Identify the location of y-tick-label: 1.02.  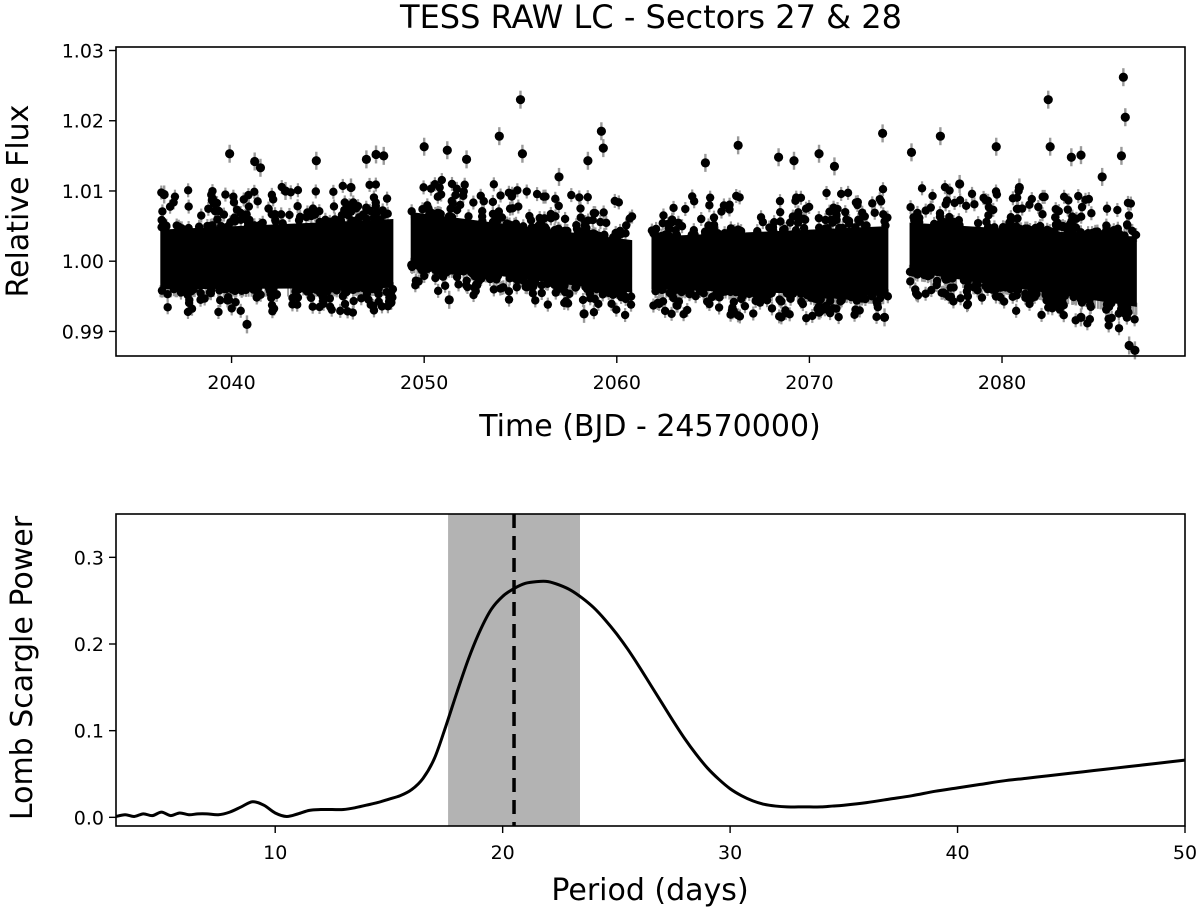
(83, 122).